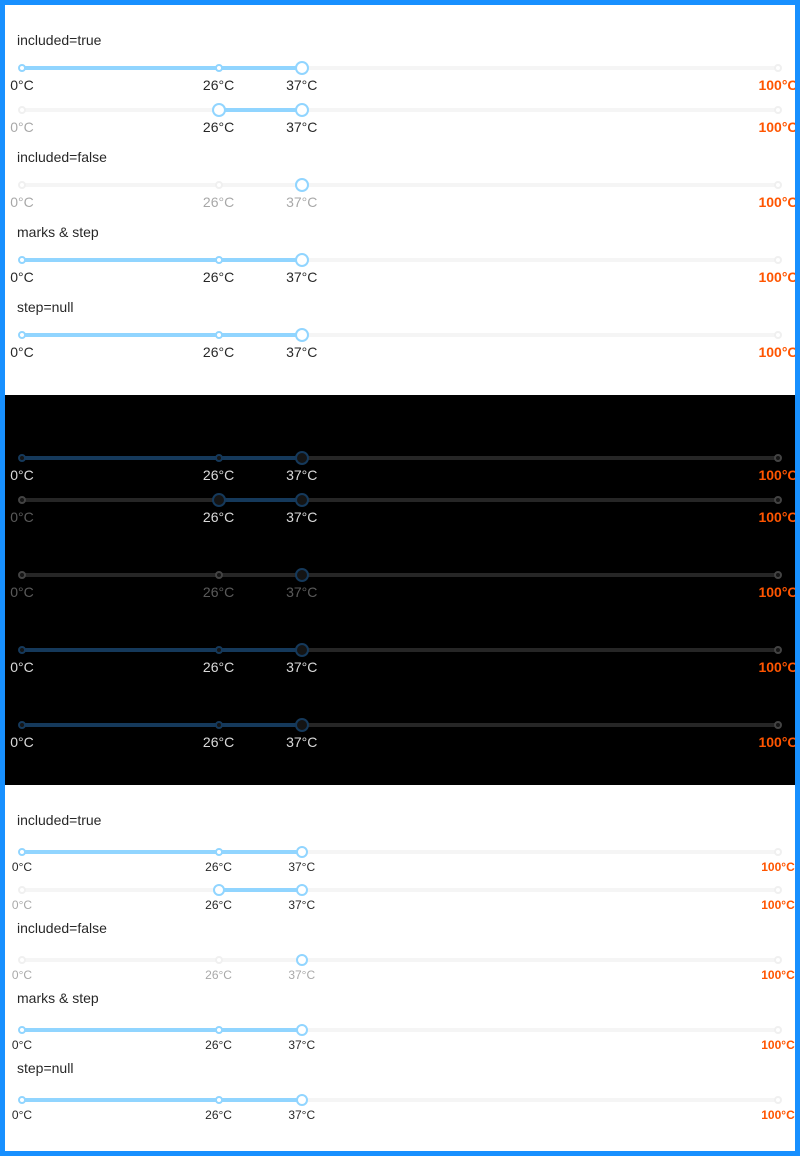 The image size is (800, 1156). What do you see at coordinates (22, 85) in the screenshot?
I see `slider-mark-0-included-true-single: 0°C` at bounding box center [22, 85].